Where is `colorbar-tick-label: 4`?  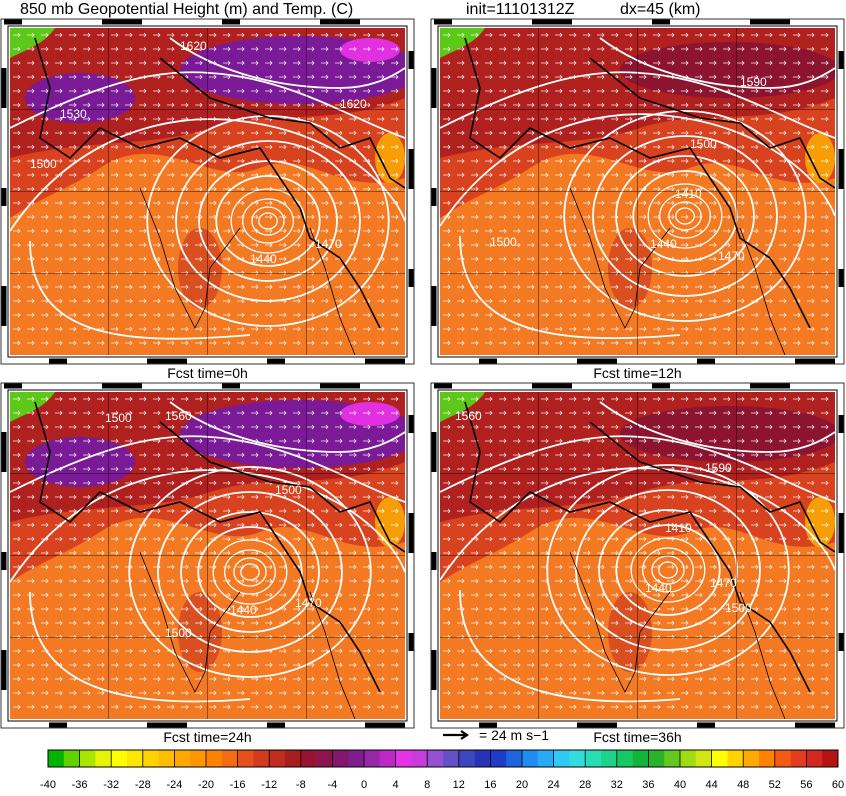 colorbar-tick-label: 4 is located at coordinates (396, 785).